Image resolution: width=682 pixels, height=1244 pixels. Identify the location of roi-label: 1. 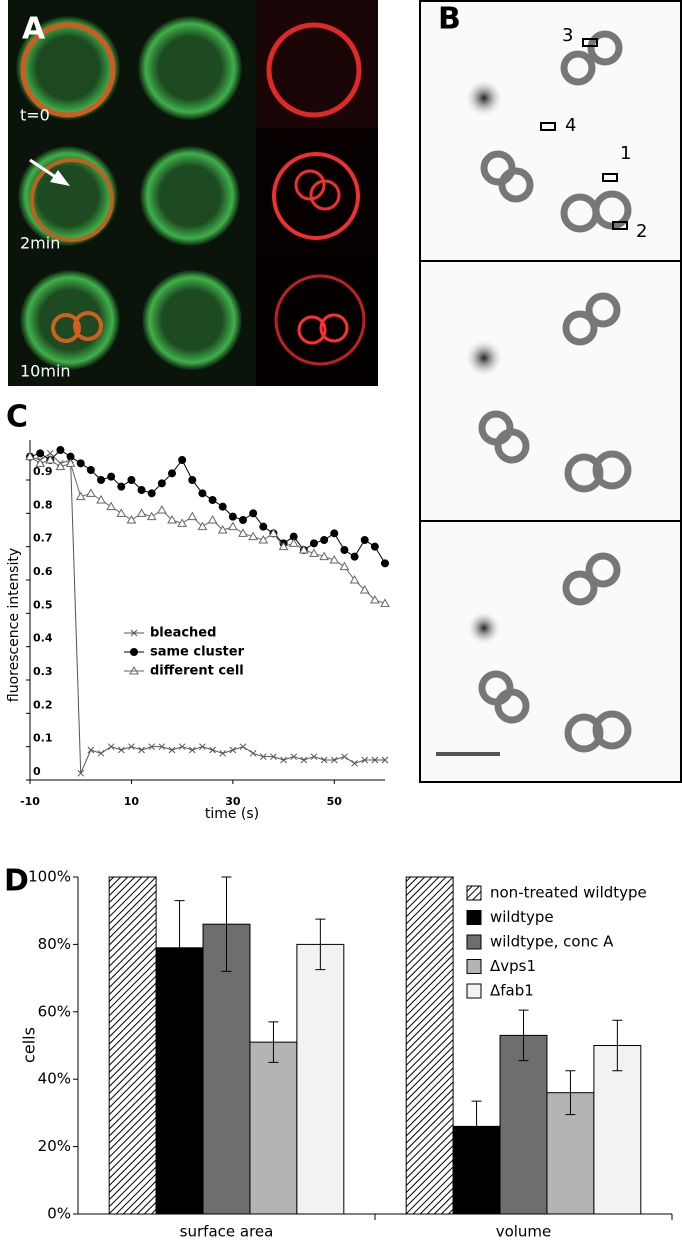
(625, 153).